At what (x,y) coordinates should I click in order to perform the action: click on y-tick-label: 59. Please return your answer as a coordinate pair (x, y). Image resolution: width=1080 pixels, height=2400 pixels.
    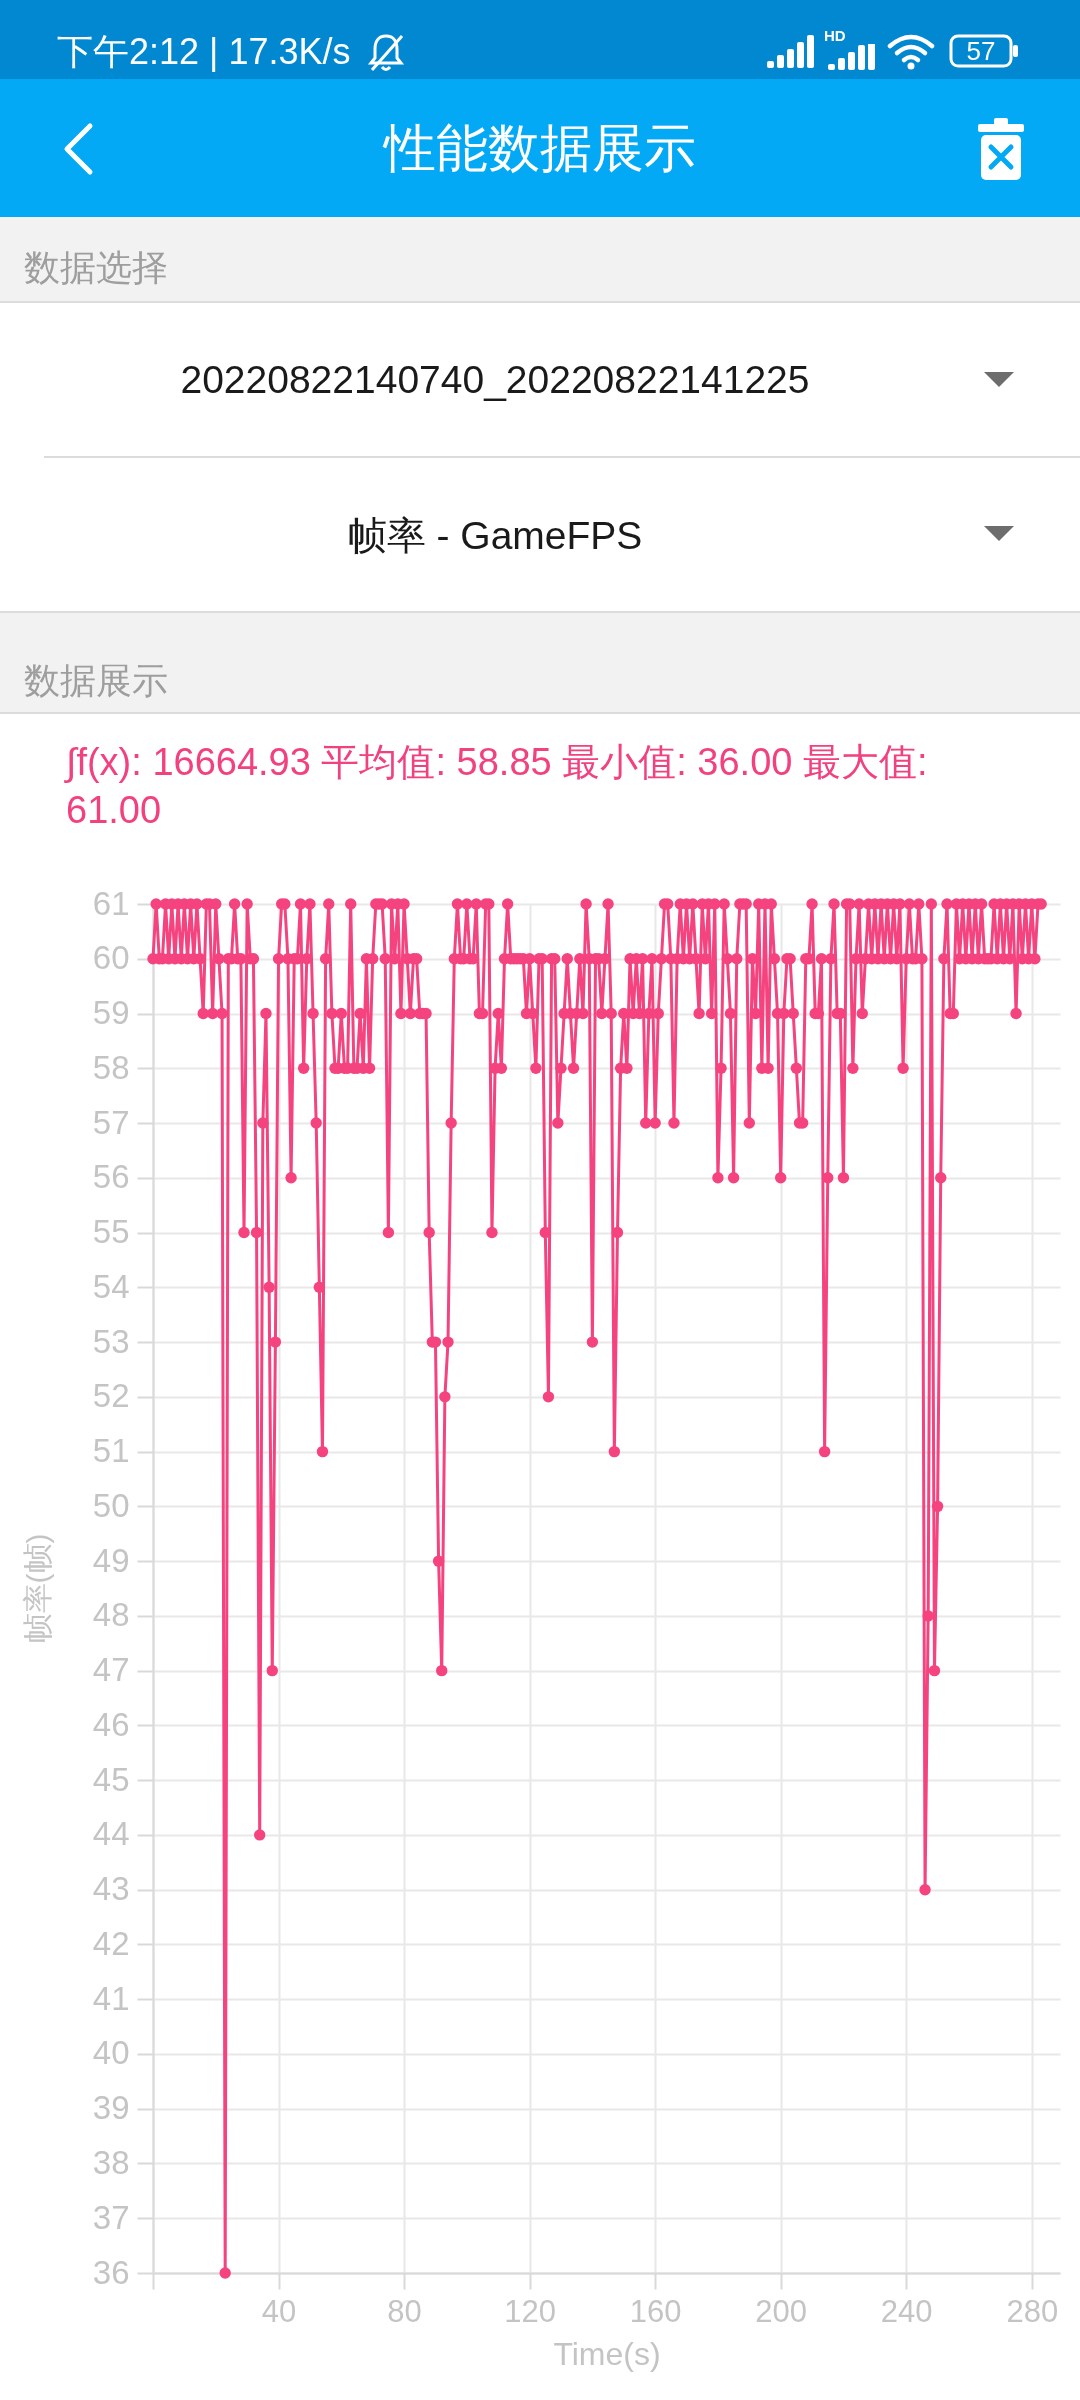
    Looking at the image, I should click on (111, 1013).